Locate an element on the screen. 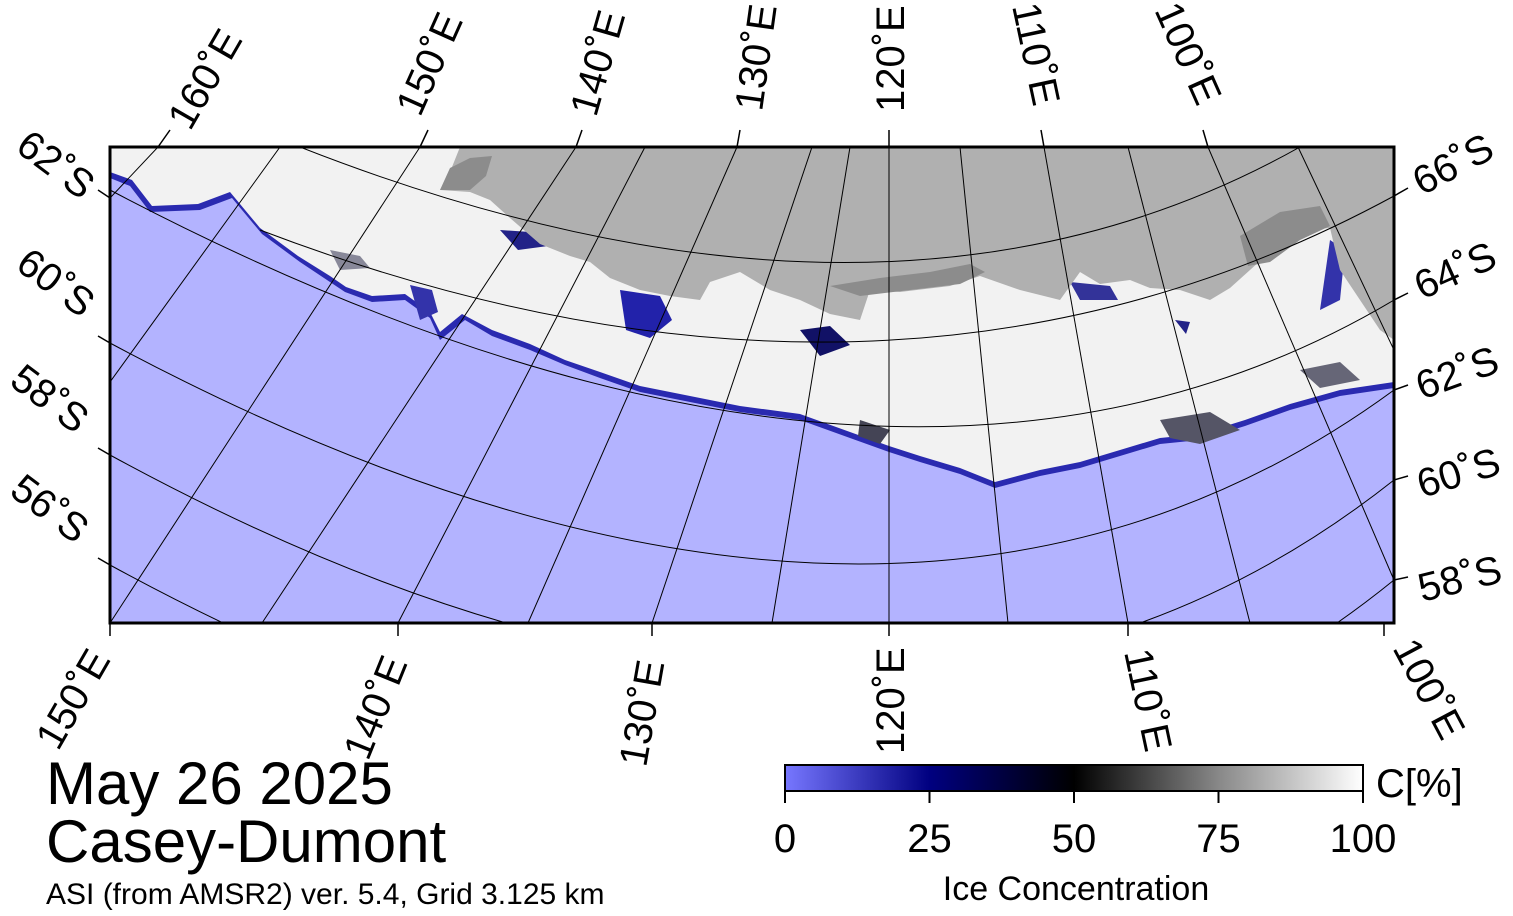 This screenshot has height=916, width=1513. colorbar-ticks: 0 25 50 75 100 is located at coordinates (1085, 826).